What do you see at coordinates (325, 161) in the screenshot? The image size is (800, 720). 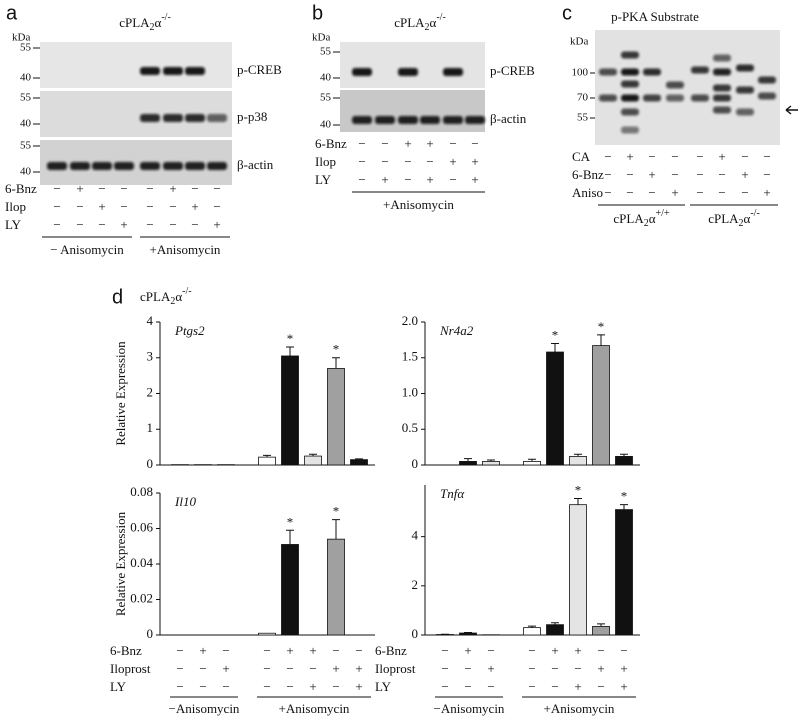 I see `condition-label: Ilop` at bounding box center [325, 161].